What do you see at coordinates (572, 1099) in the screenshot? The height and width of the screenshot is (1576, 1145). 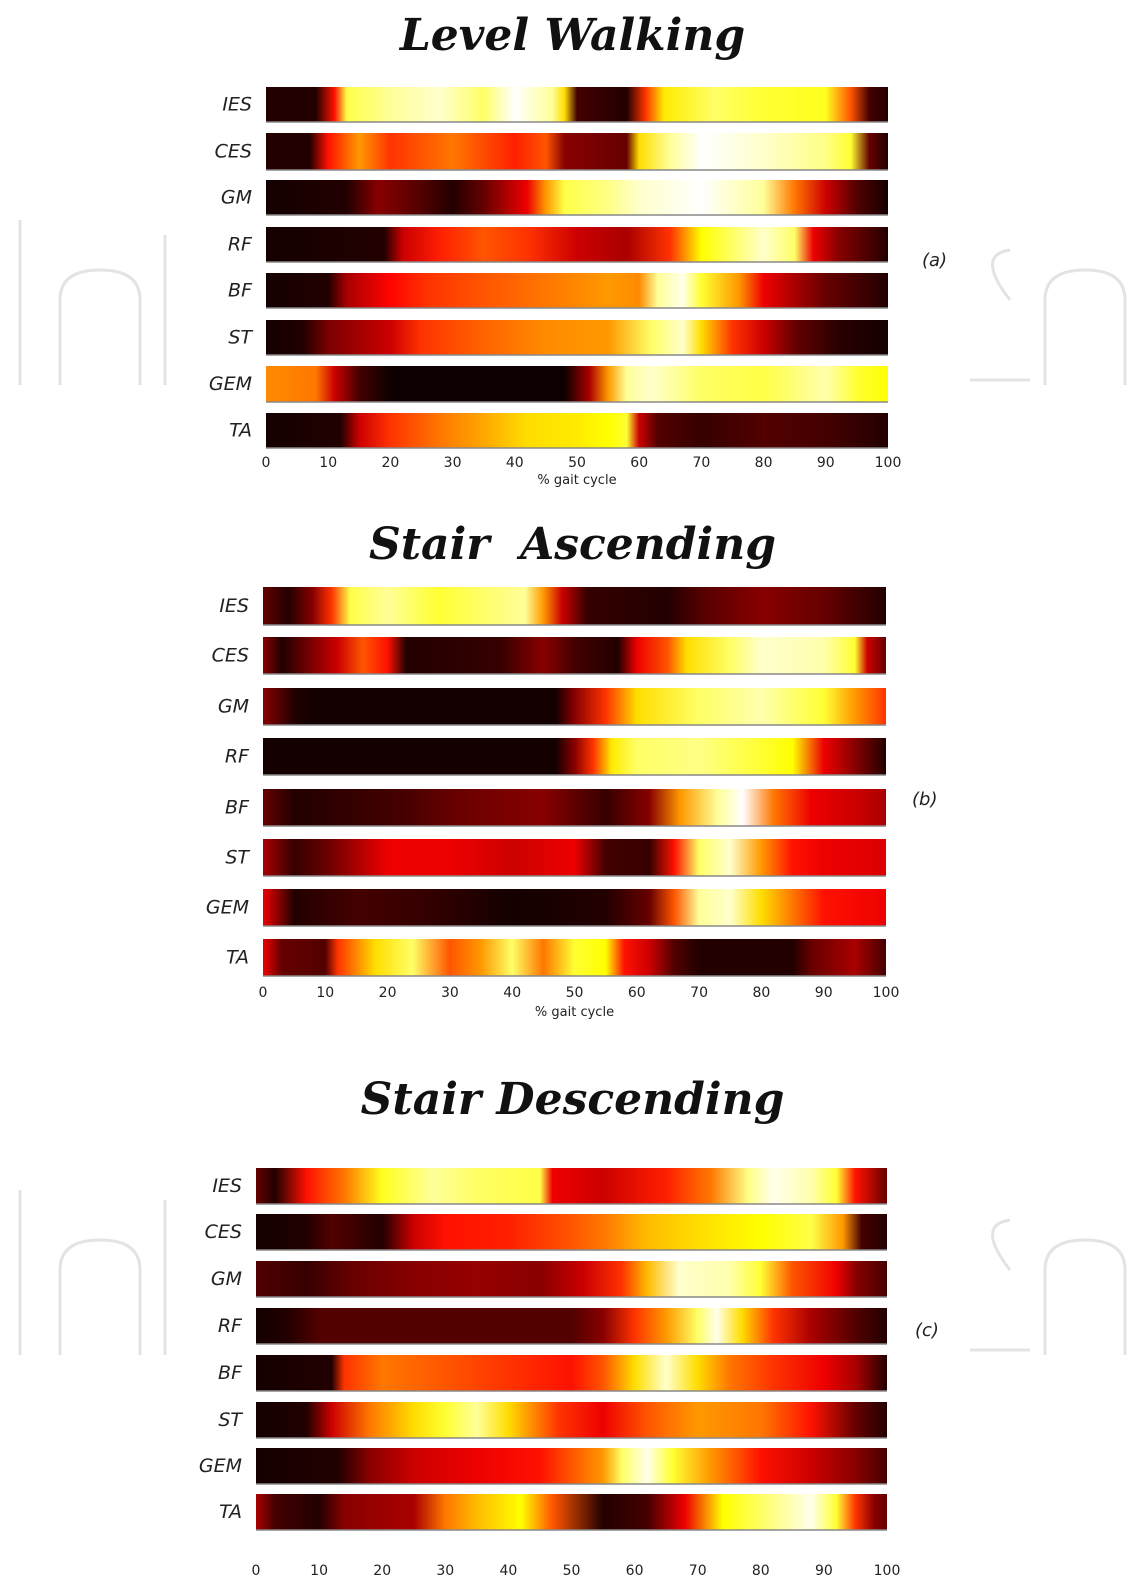 I see `chart-title-stair-descending: Stair Descending` at bounding box center [572, 1099].